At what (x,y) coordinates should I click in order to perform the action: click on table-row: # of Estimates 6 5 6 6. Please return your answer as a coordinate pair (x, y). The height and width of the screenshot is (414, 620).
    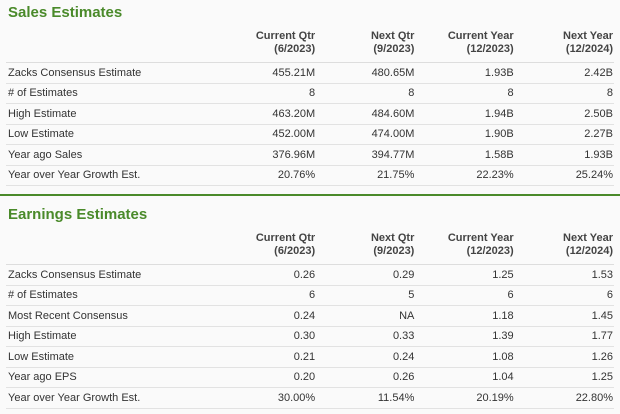
    Looking at the image, I should click on (310, 295).